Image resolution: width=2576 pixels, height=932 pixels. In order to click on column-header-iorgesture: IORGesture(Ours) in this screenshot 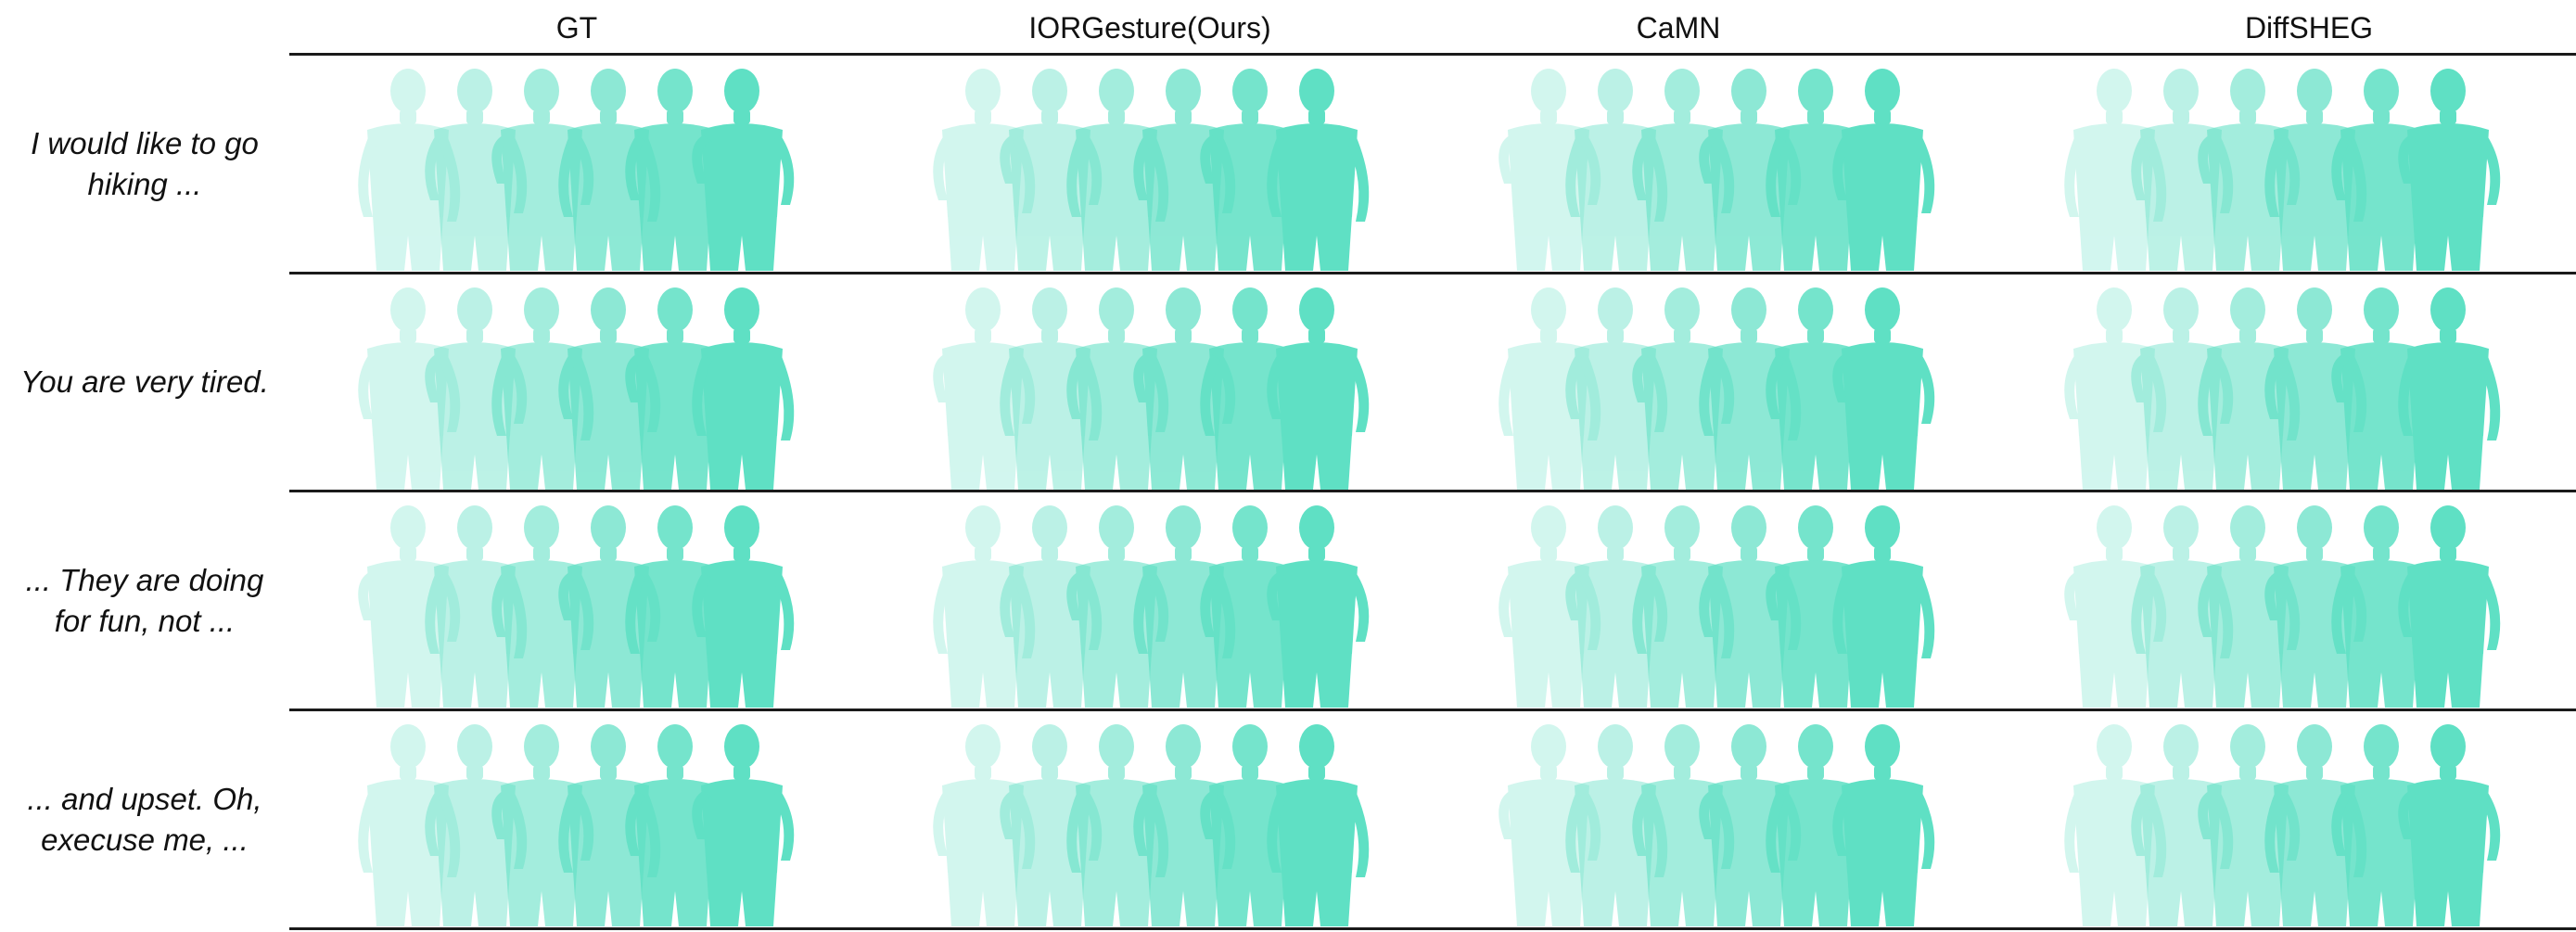, I will do `click(1149, 28)`.